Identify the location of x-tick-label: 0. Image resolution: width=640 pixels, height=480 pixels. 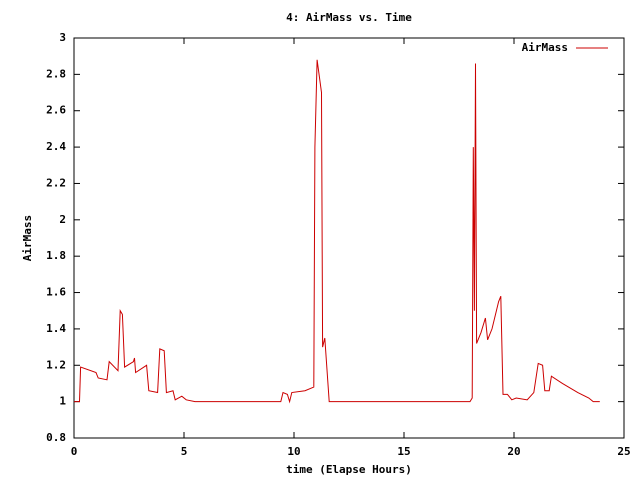
(74, 451).